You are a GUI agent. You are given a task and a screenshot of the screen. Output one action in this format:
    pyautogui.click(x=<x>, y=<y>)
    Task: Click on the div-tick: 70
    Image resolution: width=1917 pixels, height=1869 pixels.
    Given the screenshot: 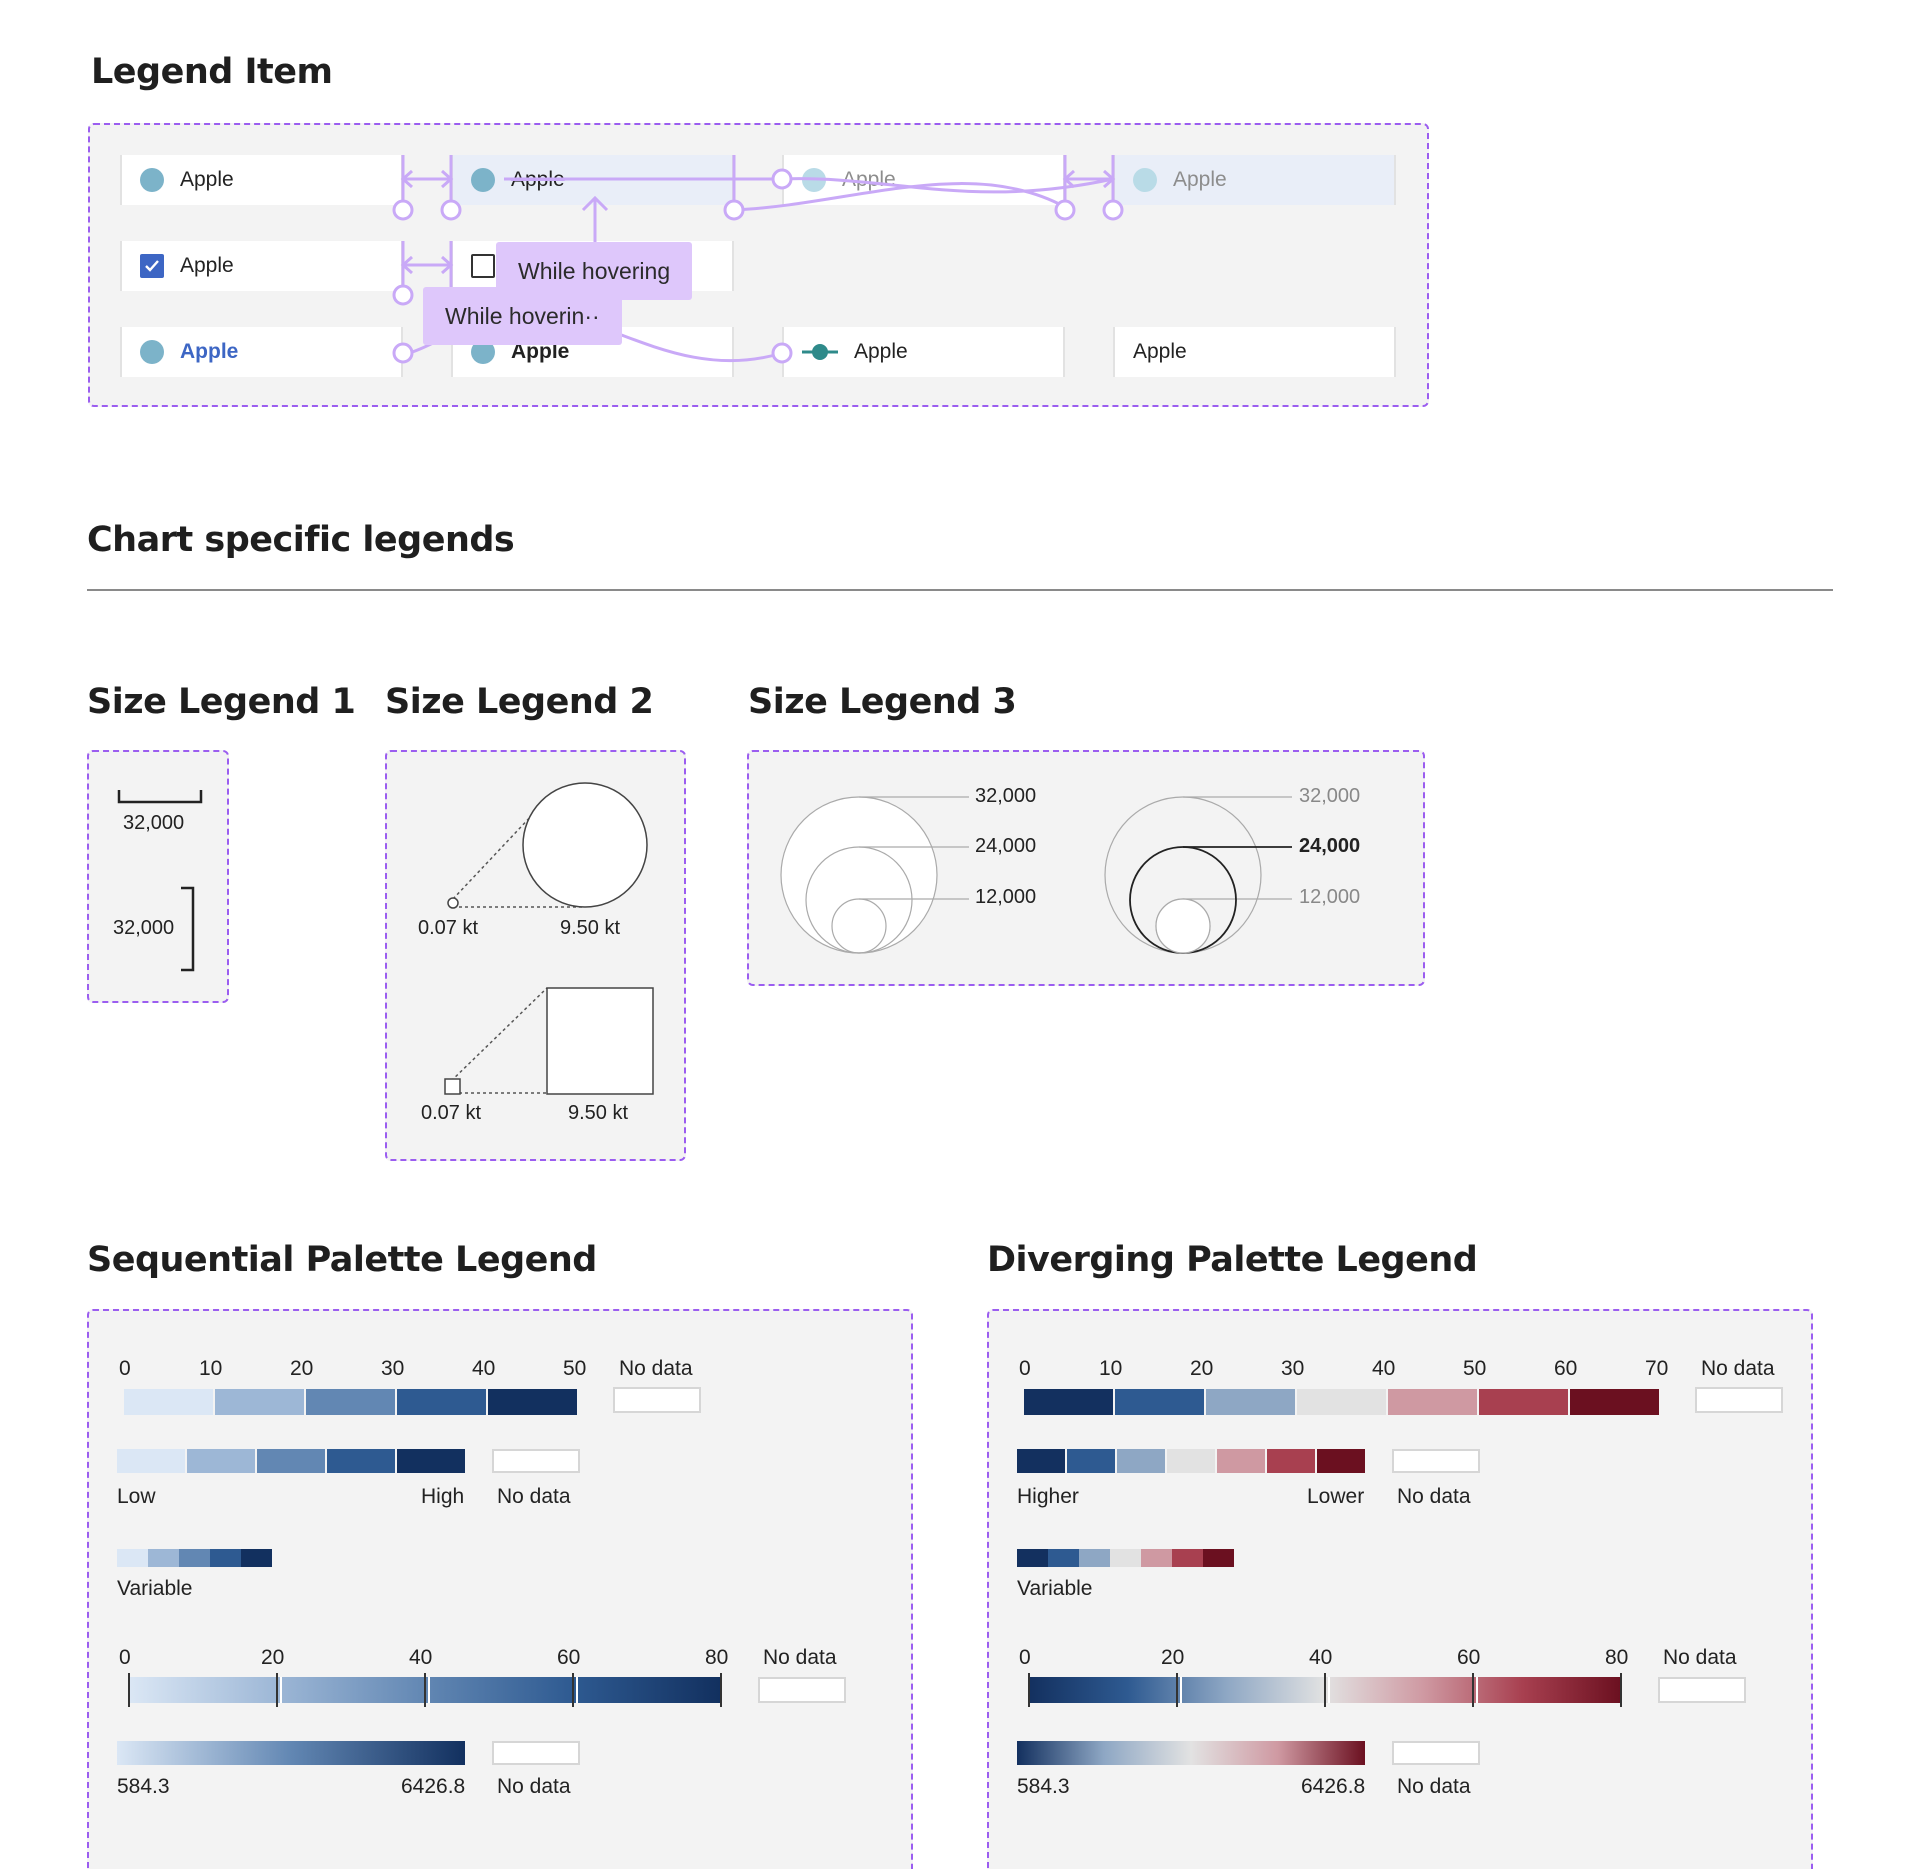 What is the action you would take?
    pyautogui.click(x=1657, y=1368)
    